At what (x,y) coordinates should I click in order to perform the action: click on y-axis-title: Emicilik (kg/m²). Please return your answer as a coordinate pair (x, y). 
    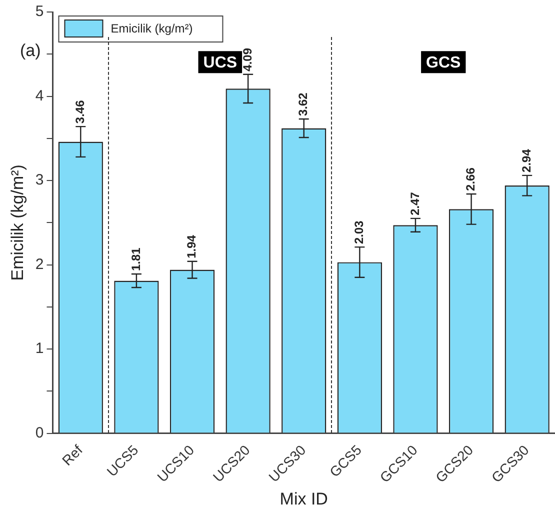
    Looking at the image, I should click on (17, 222).